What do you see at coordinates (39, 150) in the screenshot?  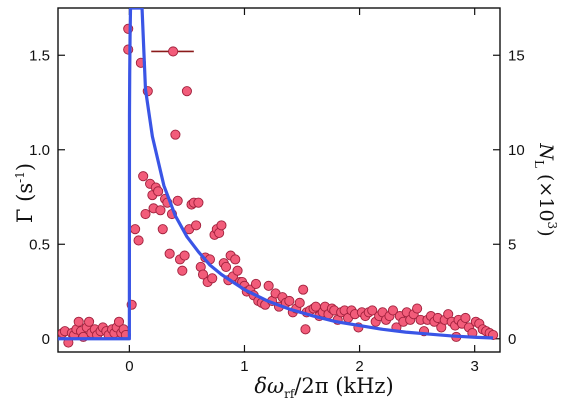 I see `y-tick-label: 1.0` at bounding box center [39, 150].